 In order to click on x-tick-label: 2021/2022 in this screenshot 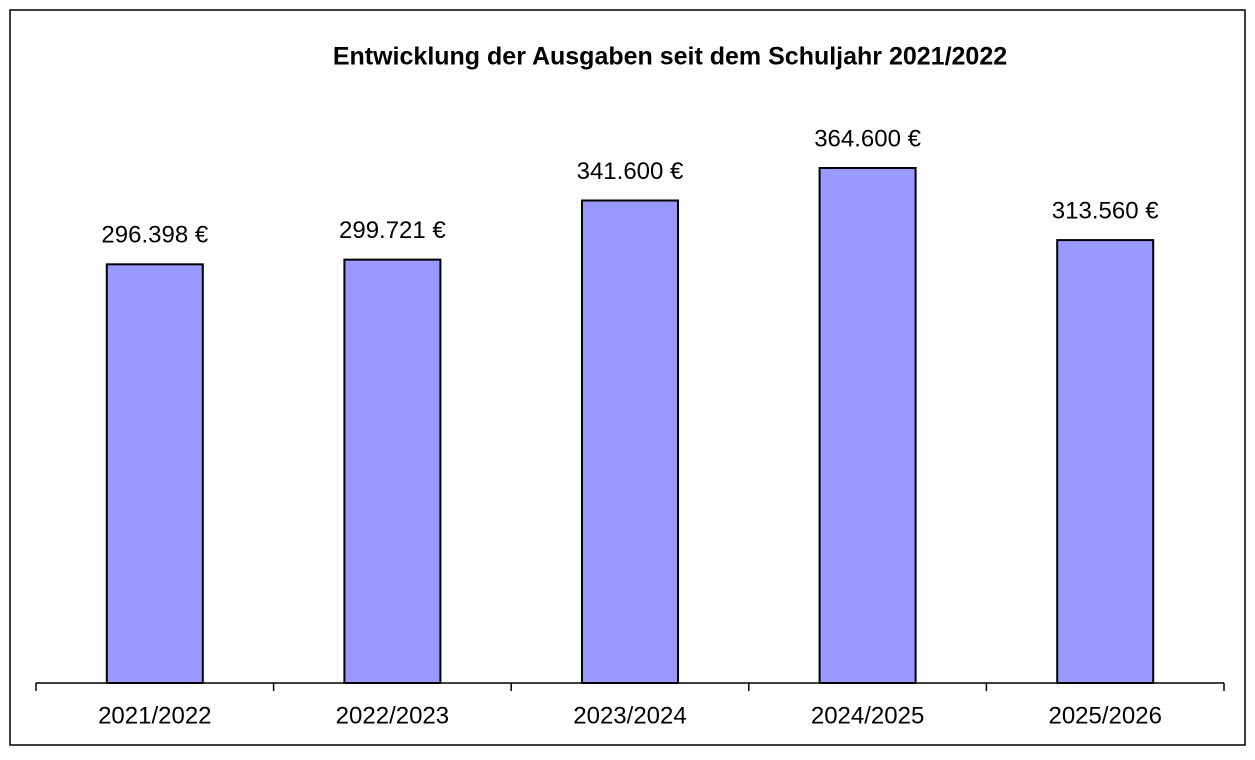, I will do `click(154, 715)`.